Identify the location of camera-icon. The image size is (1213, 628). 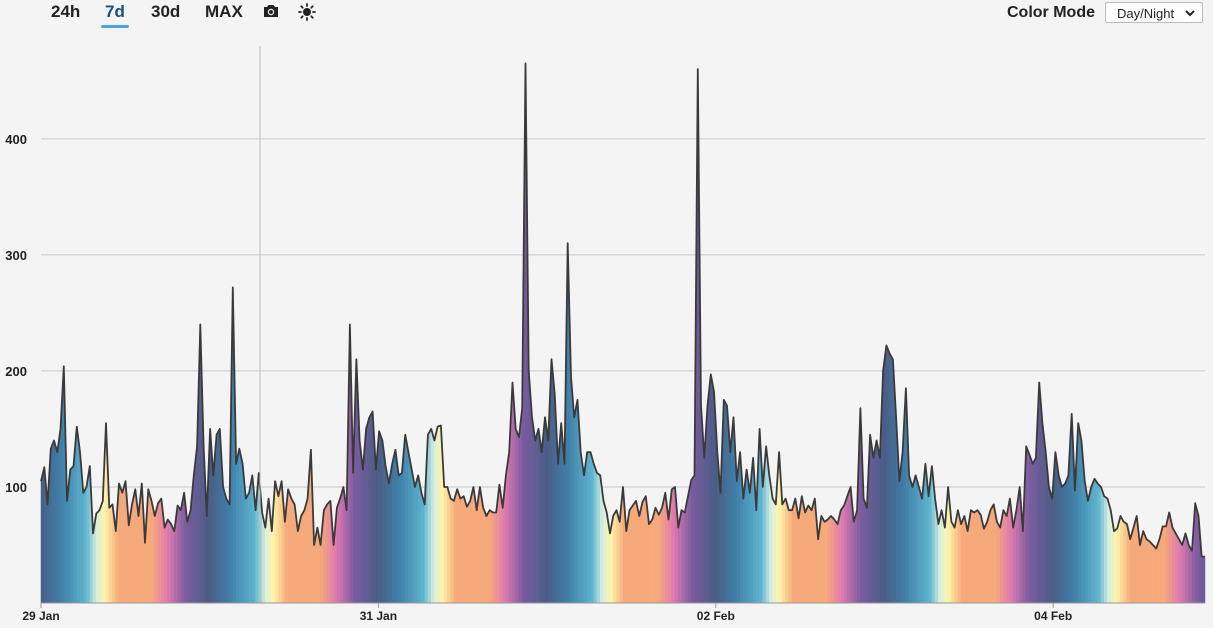
(272, 12).